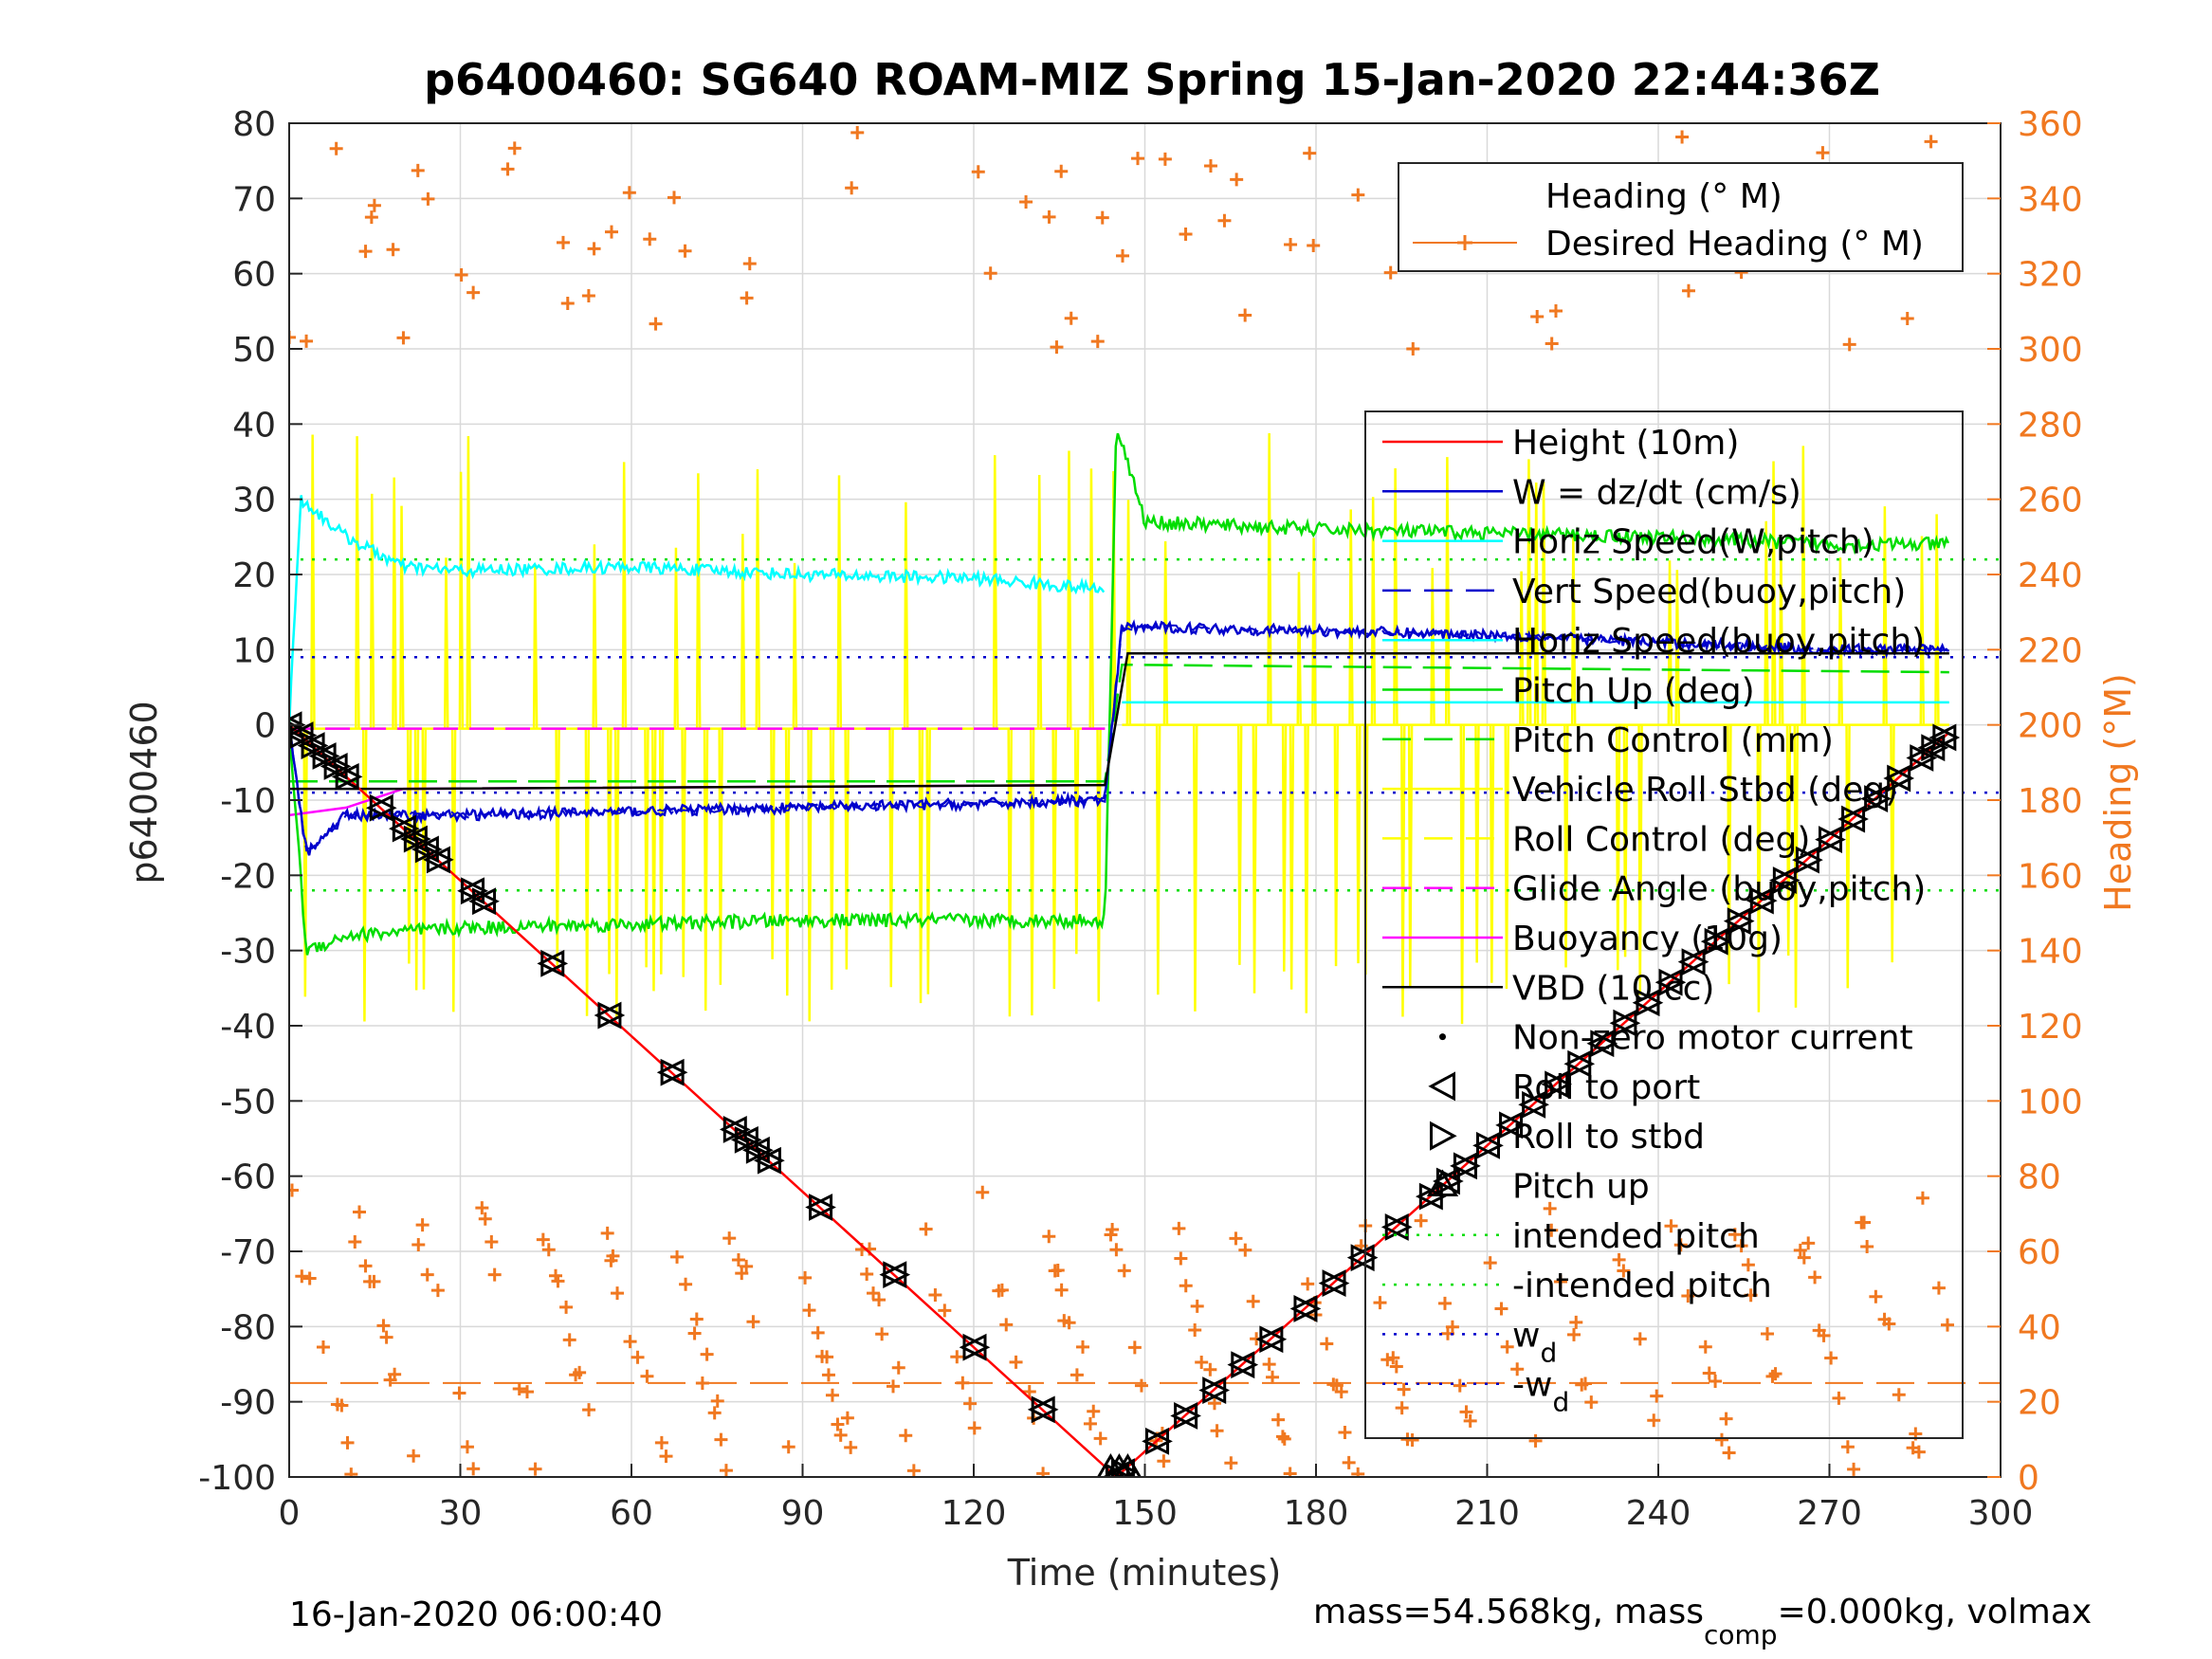 This screenshot has width=2212, height=1659. Describe the element at coordinates (1647, 939) in the screenshot. I see `legend-main-label: Buoyancy (10g)` at that location.